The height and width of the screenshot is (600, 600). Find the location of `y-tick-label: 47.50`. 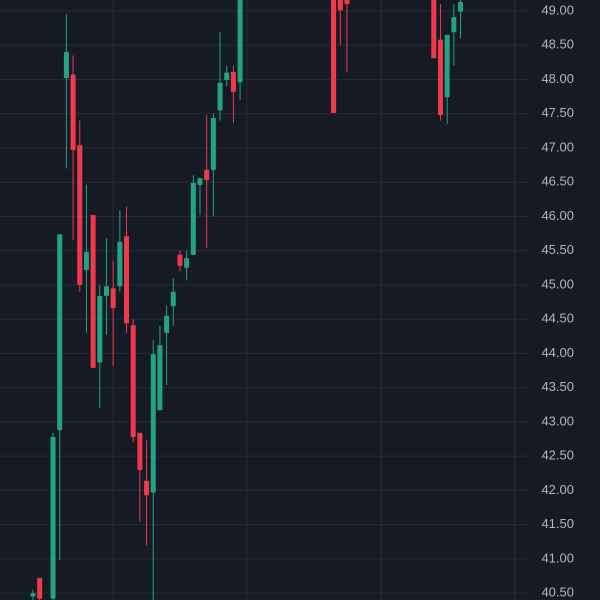

y-tick-label: 47.50 is located at coordinates (557, 112).